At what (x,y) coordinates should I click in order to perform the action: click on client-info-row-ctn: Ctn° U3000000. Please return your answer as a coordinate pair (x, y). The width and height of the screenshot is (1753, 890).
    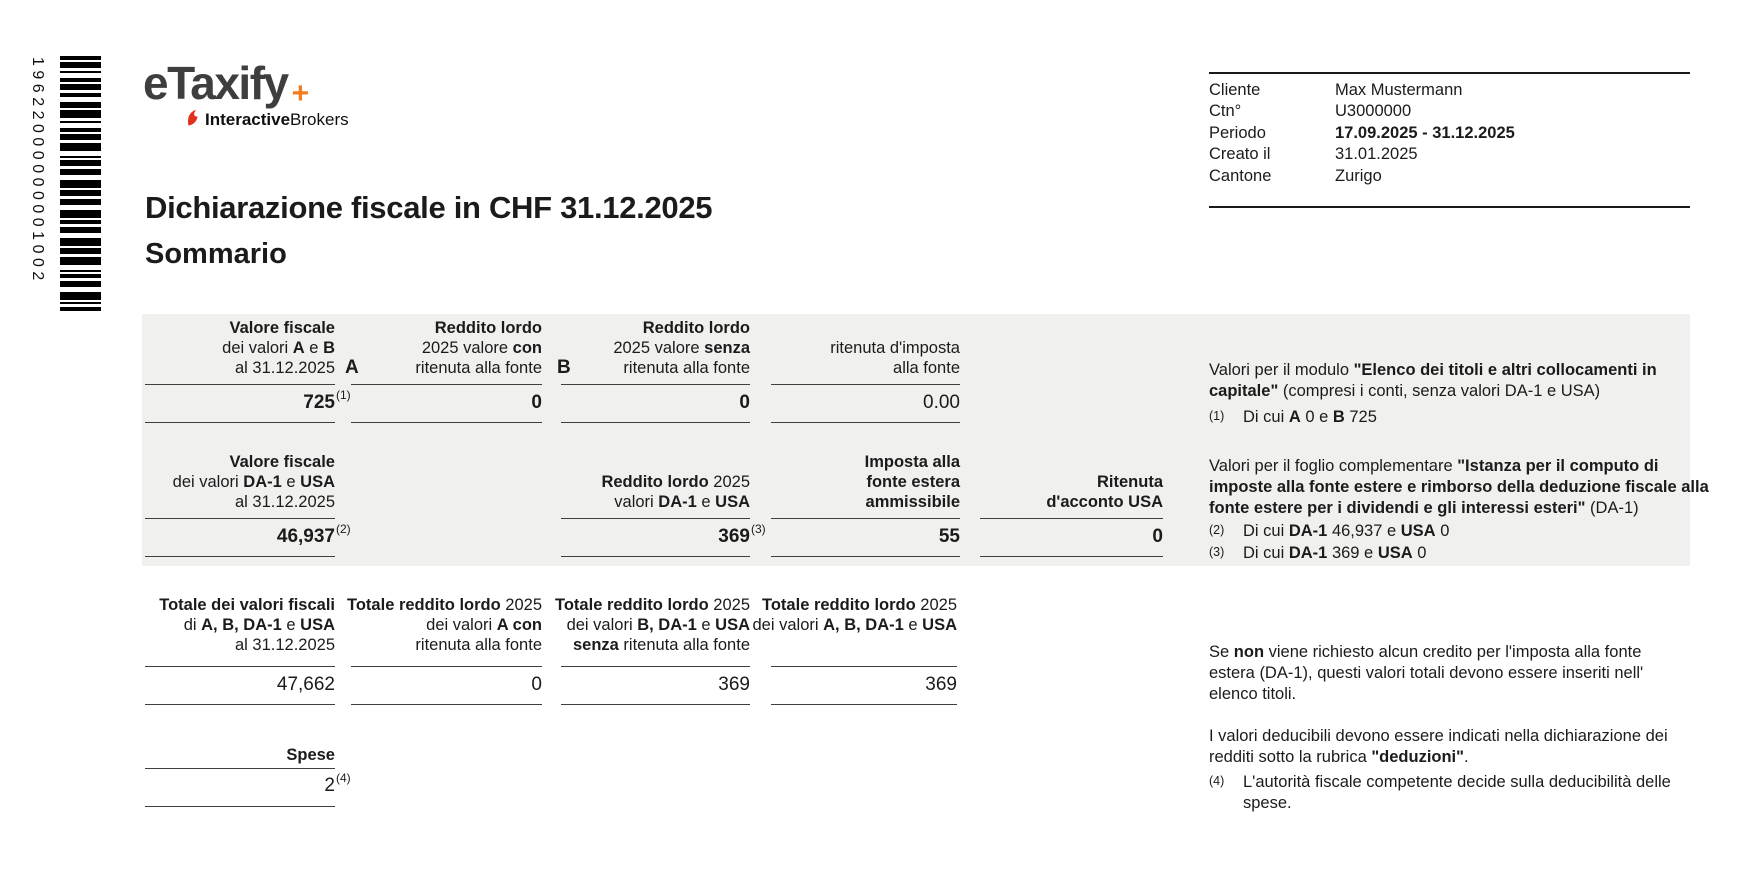
    Looking at the image, I should click on (1449, 111).